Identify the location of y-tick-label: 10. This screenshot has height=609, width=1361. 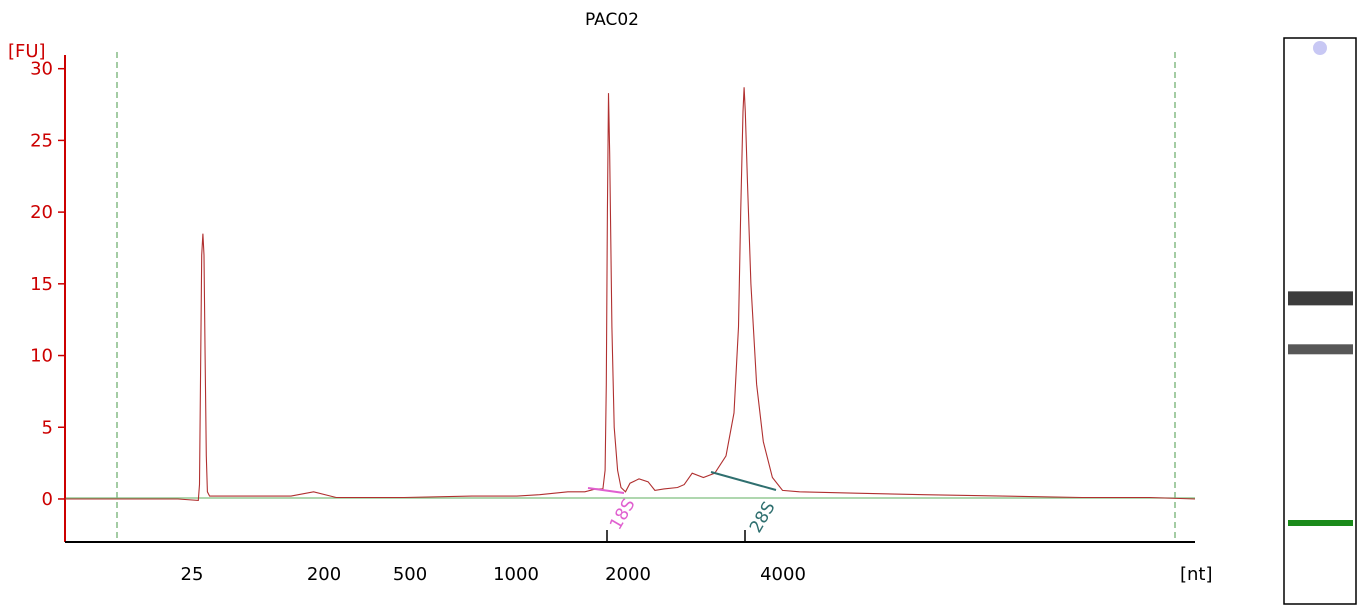
(41, 356).